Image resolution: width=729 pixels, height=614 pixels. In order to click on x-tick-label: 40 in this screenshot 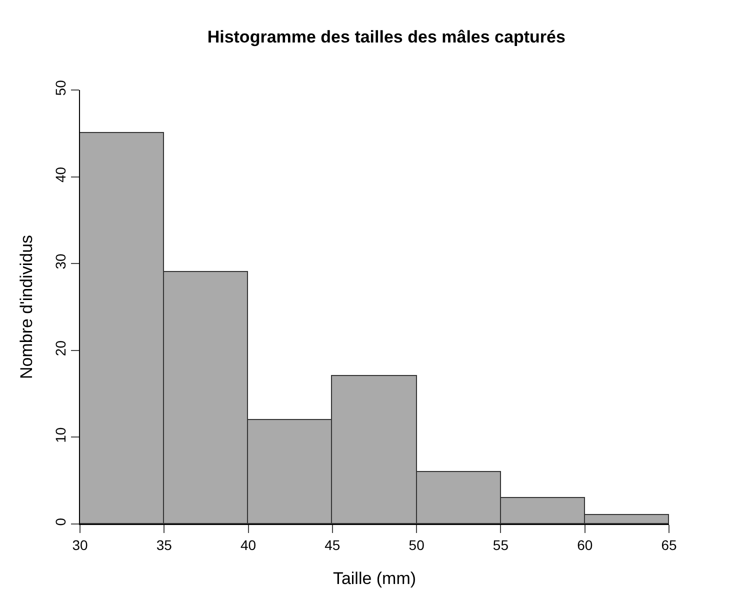, I will do `click(248, 544)`.